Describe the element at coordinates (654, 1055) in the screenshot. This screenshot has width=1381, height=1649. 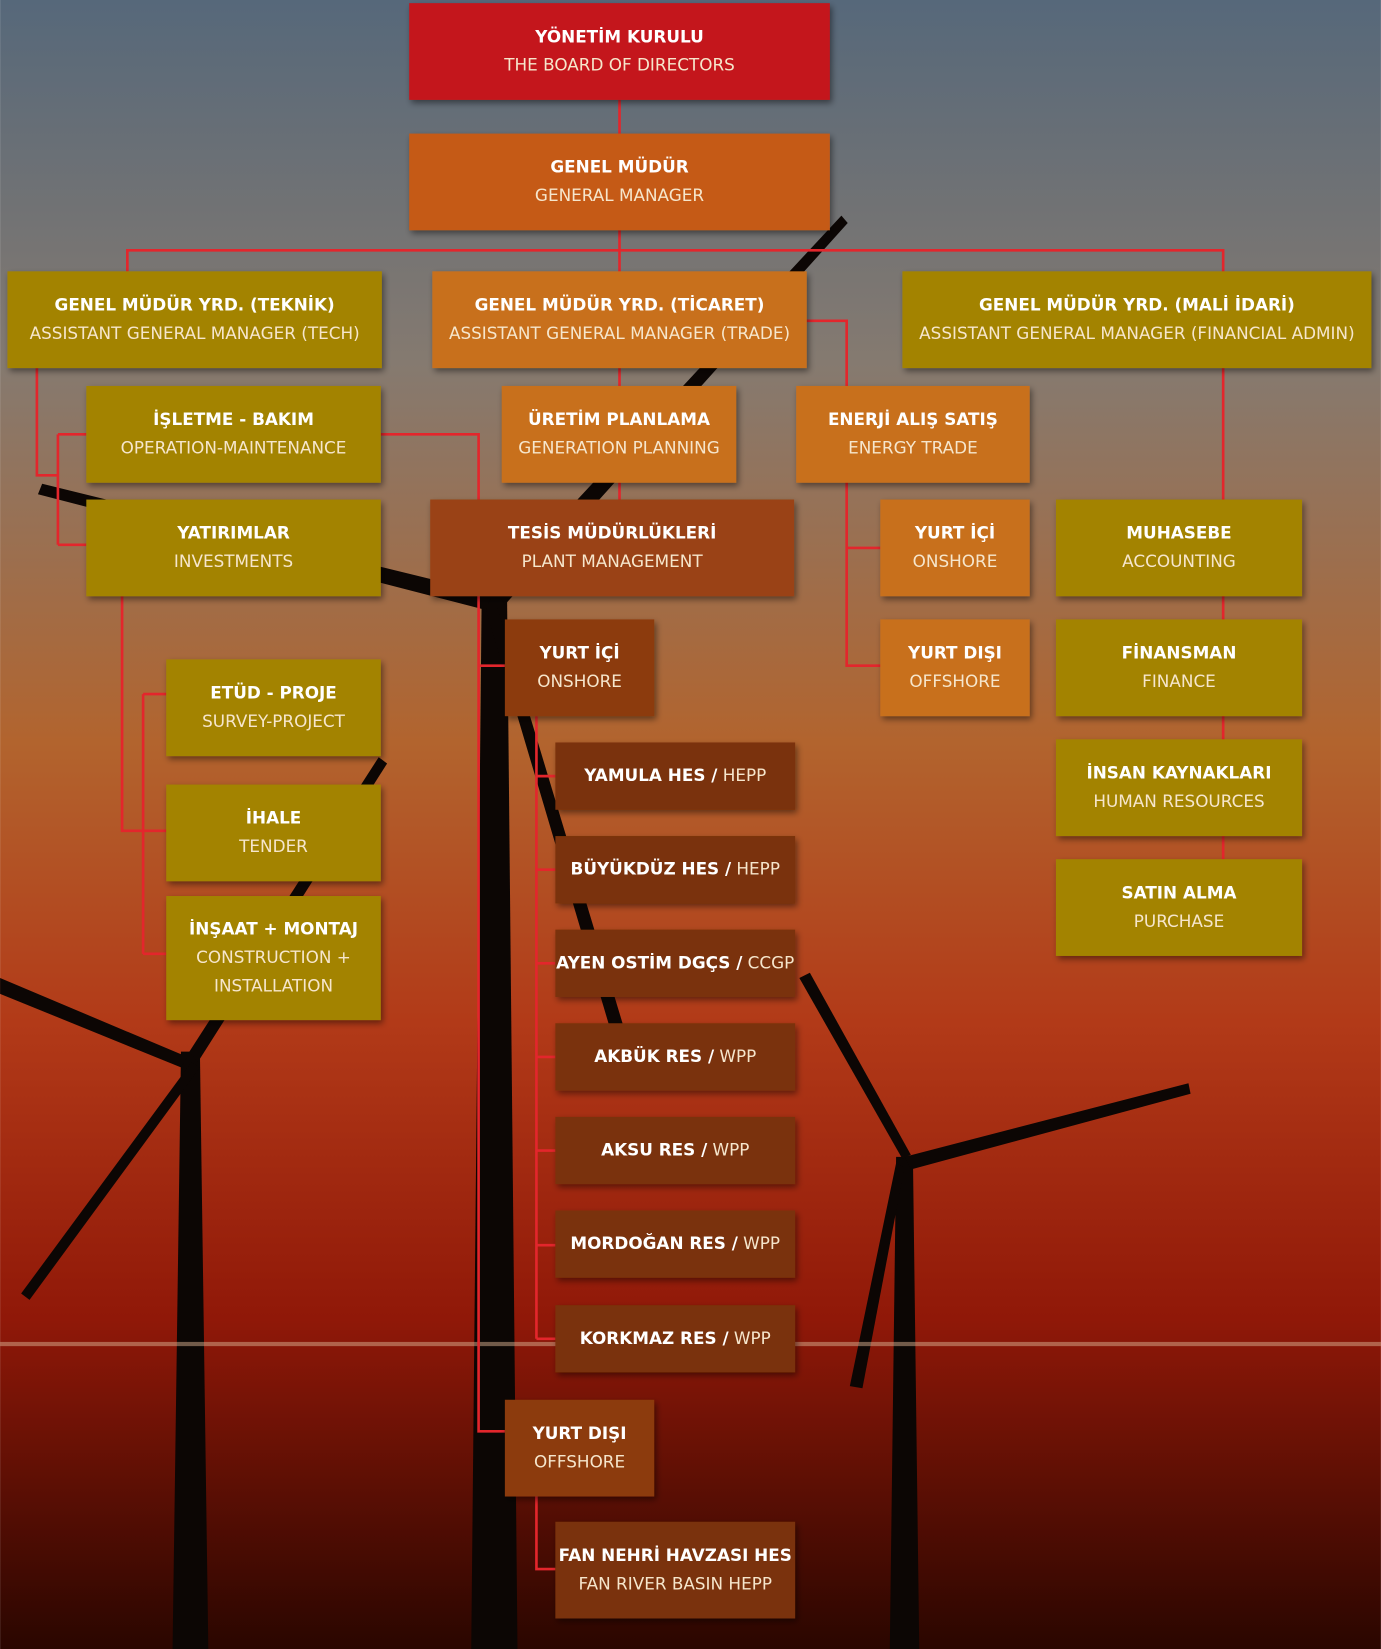
I see `node-title: AKBÜK RES /` at that location.